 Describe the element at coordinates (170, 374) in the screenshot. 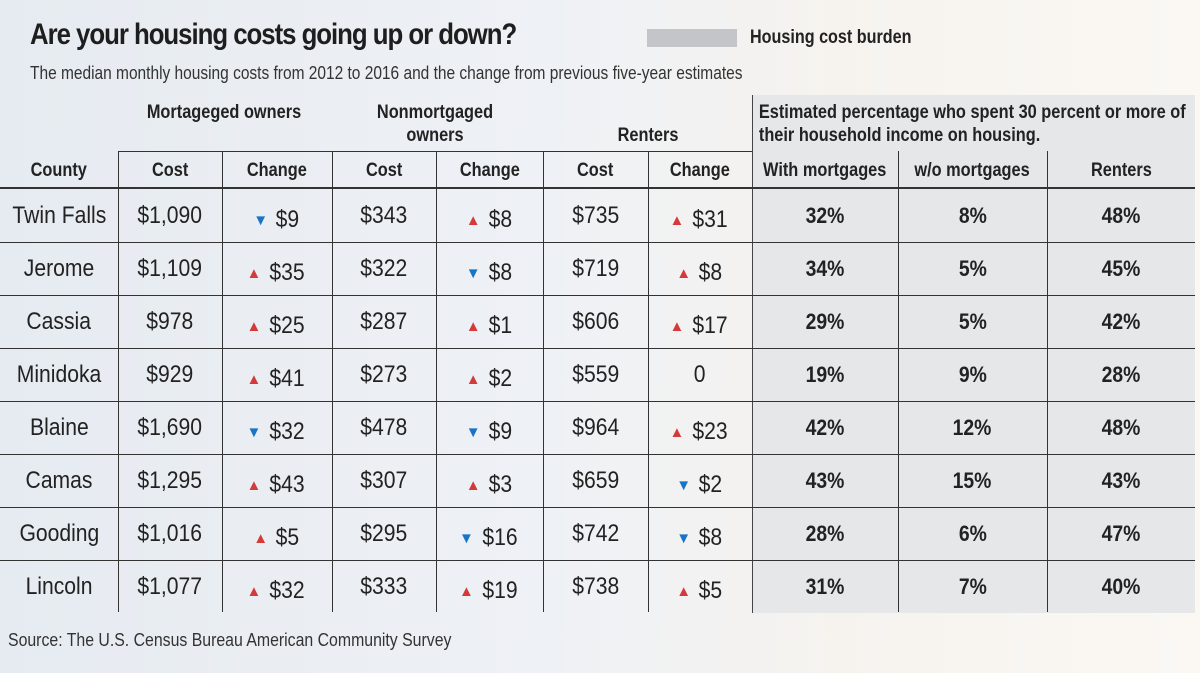

I see `cost-value-text: $929` at that location.